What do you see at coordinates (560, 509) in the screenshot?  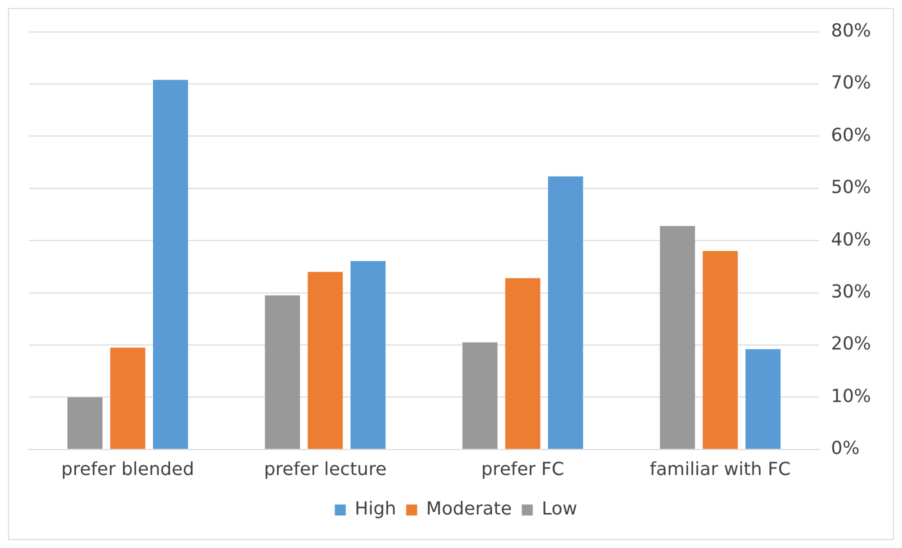 I see `legend-label: Low` at bounding box center [560, 509].